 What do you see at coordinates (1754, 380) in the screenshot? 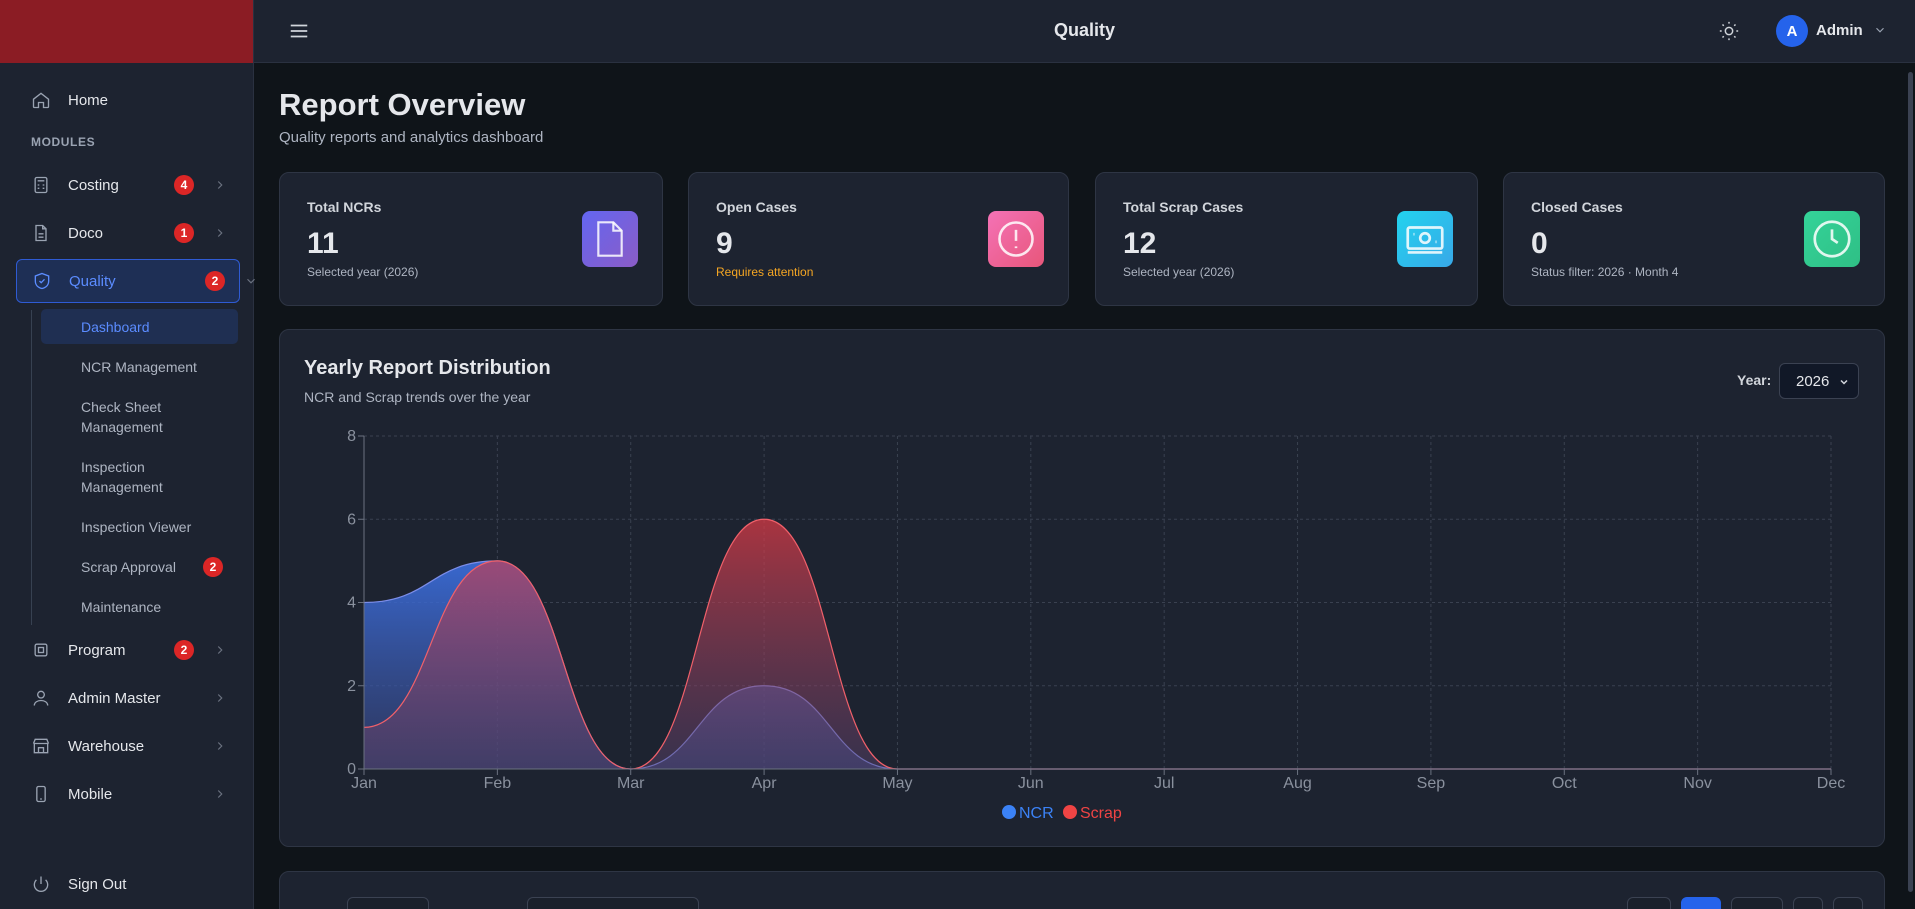
I see `year-label: Year:` at bounding box center [1754, 380].